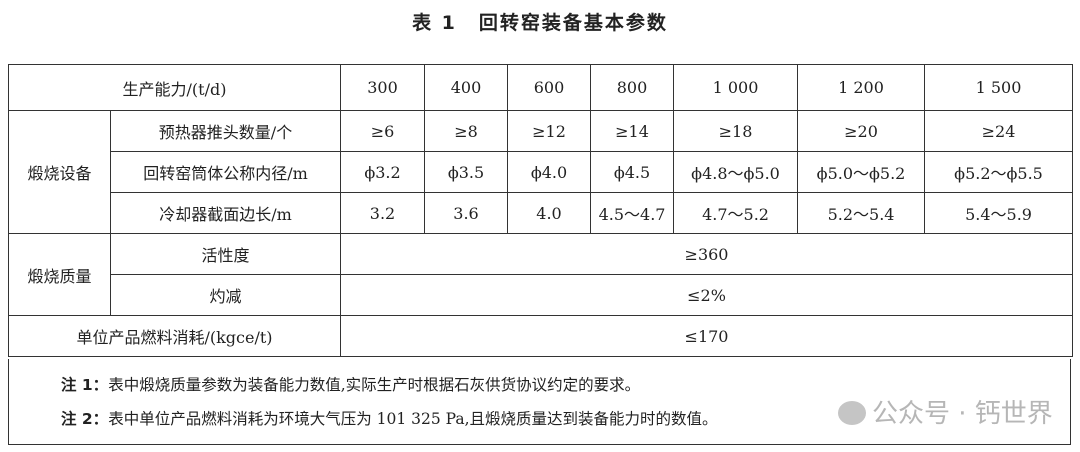 This screenshot has width=1080, height=452. What do you see at coordinates (59, 172) in the screenshot?
I see `group-label: 煅烧设备` at bounding box center [59, 172].